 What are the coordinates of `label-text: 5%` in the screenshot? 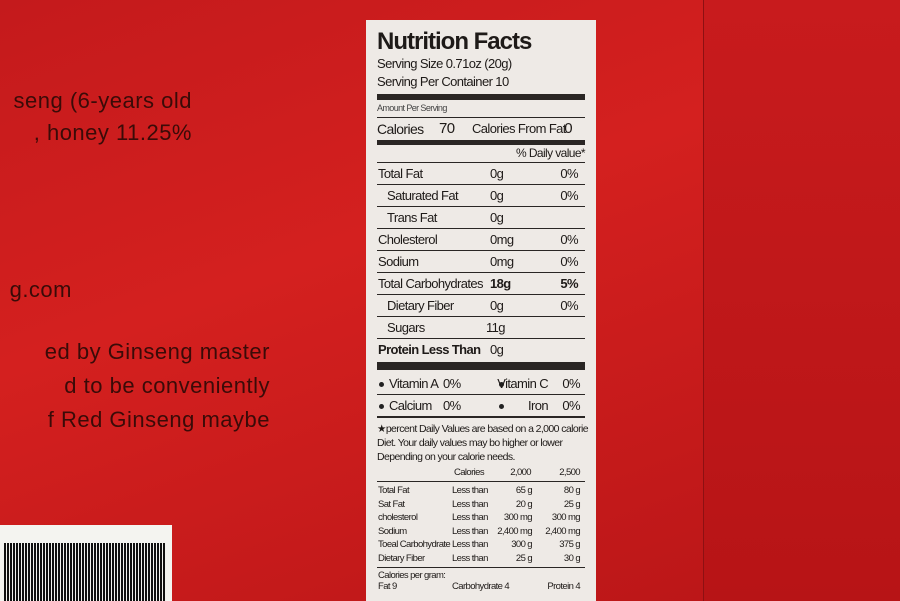 It's located at (569, 284).